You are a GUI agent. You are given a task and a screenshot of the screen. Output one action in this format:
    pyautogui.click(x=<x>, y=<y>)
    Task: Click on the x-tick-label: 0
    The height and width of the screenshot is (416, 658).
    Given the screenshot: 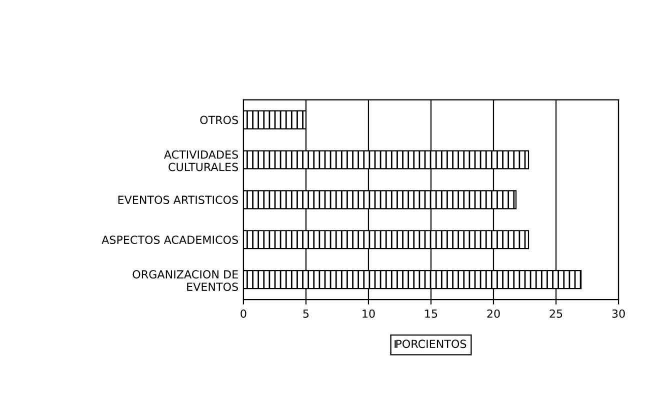 What is the action you would take?
    pyautogui.click(x=243, y=313)
    